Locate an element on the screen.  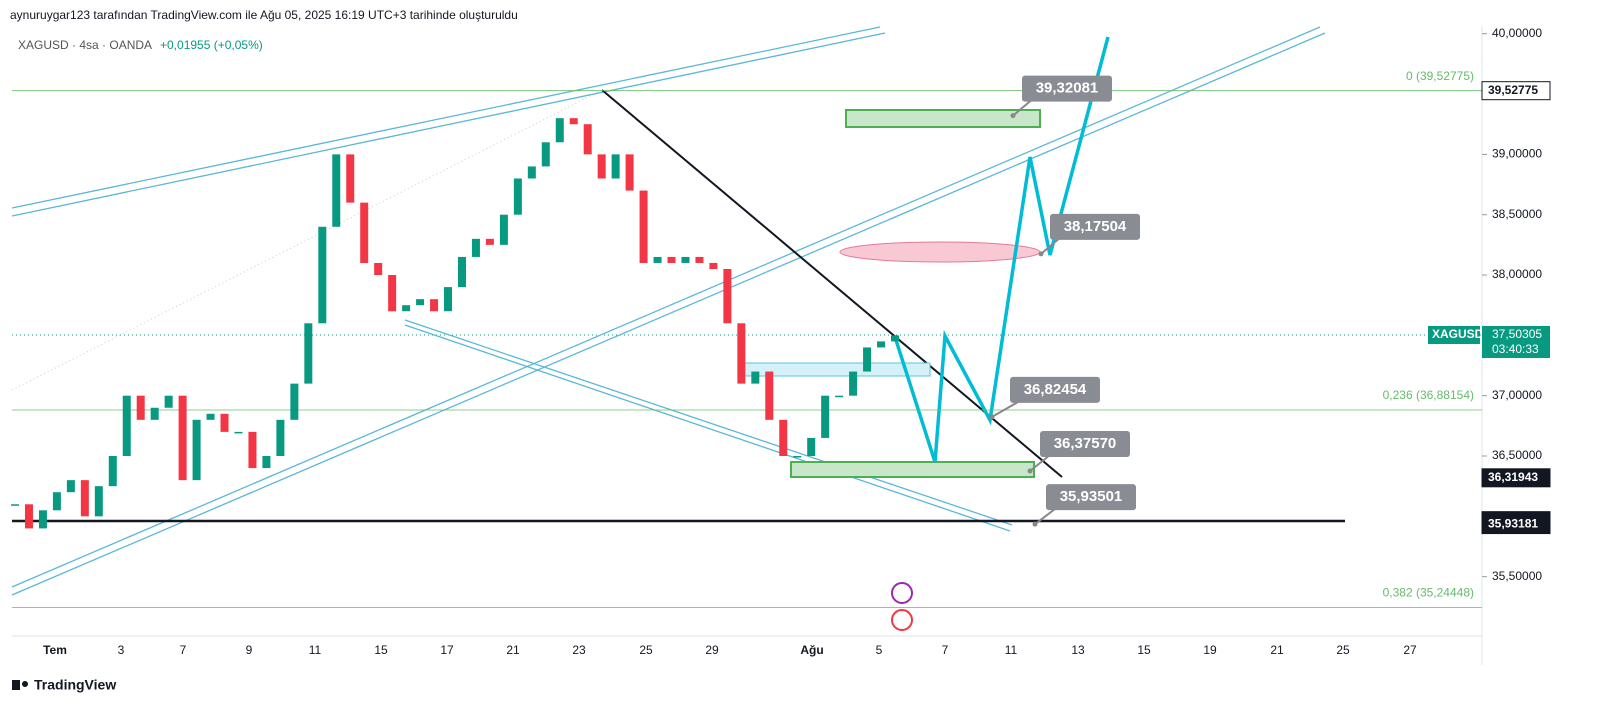
x-tick-label: 27 is located at coordinates (1410, 650).